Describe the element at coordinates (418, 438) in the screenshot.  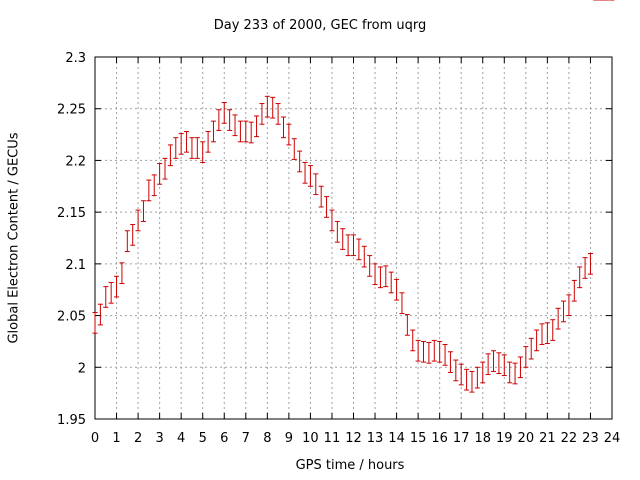
I see `x-tick-label: 15` at that location.